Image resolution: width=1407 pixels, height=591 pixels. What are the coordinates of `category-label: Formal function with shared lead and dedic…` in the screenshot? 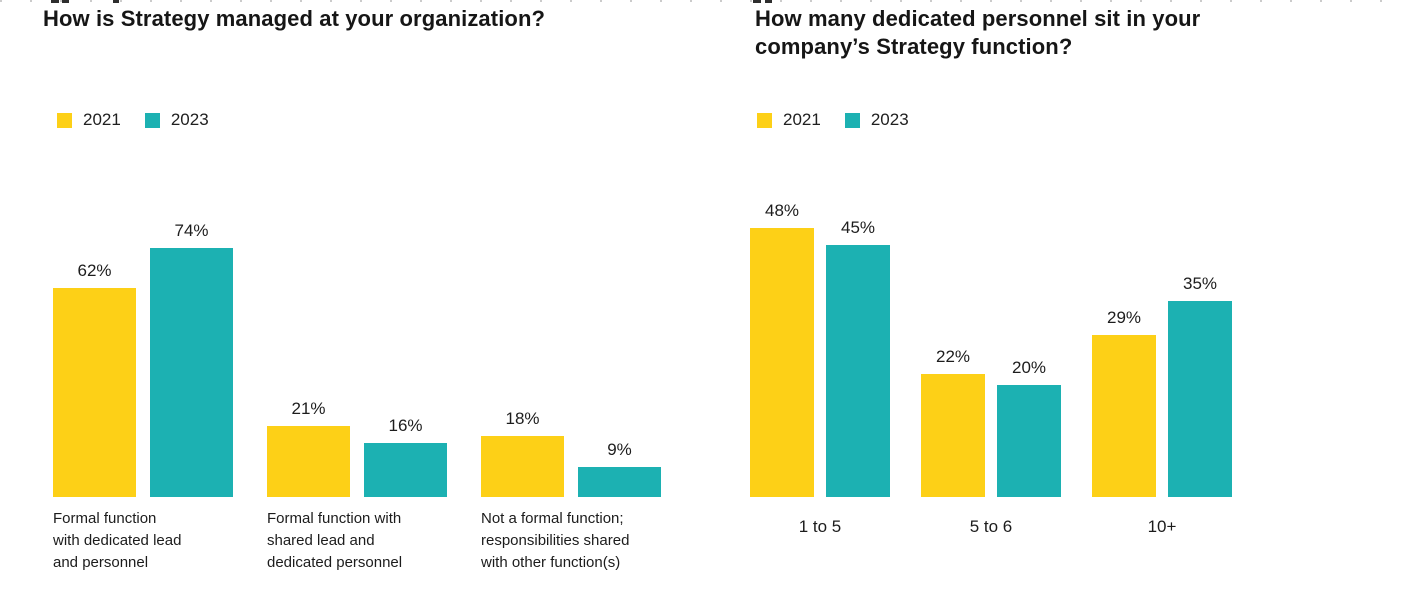 It's located at (357, 541).